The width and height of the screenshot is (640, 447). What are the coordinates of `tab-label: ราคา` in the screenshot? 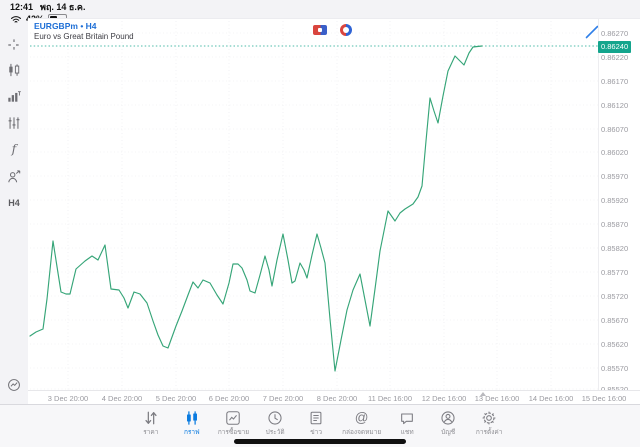 It's located at (151, 432).